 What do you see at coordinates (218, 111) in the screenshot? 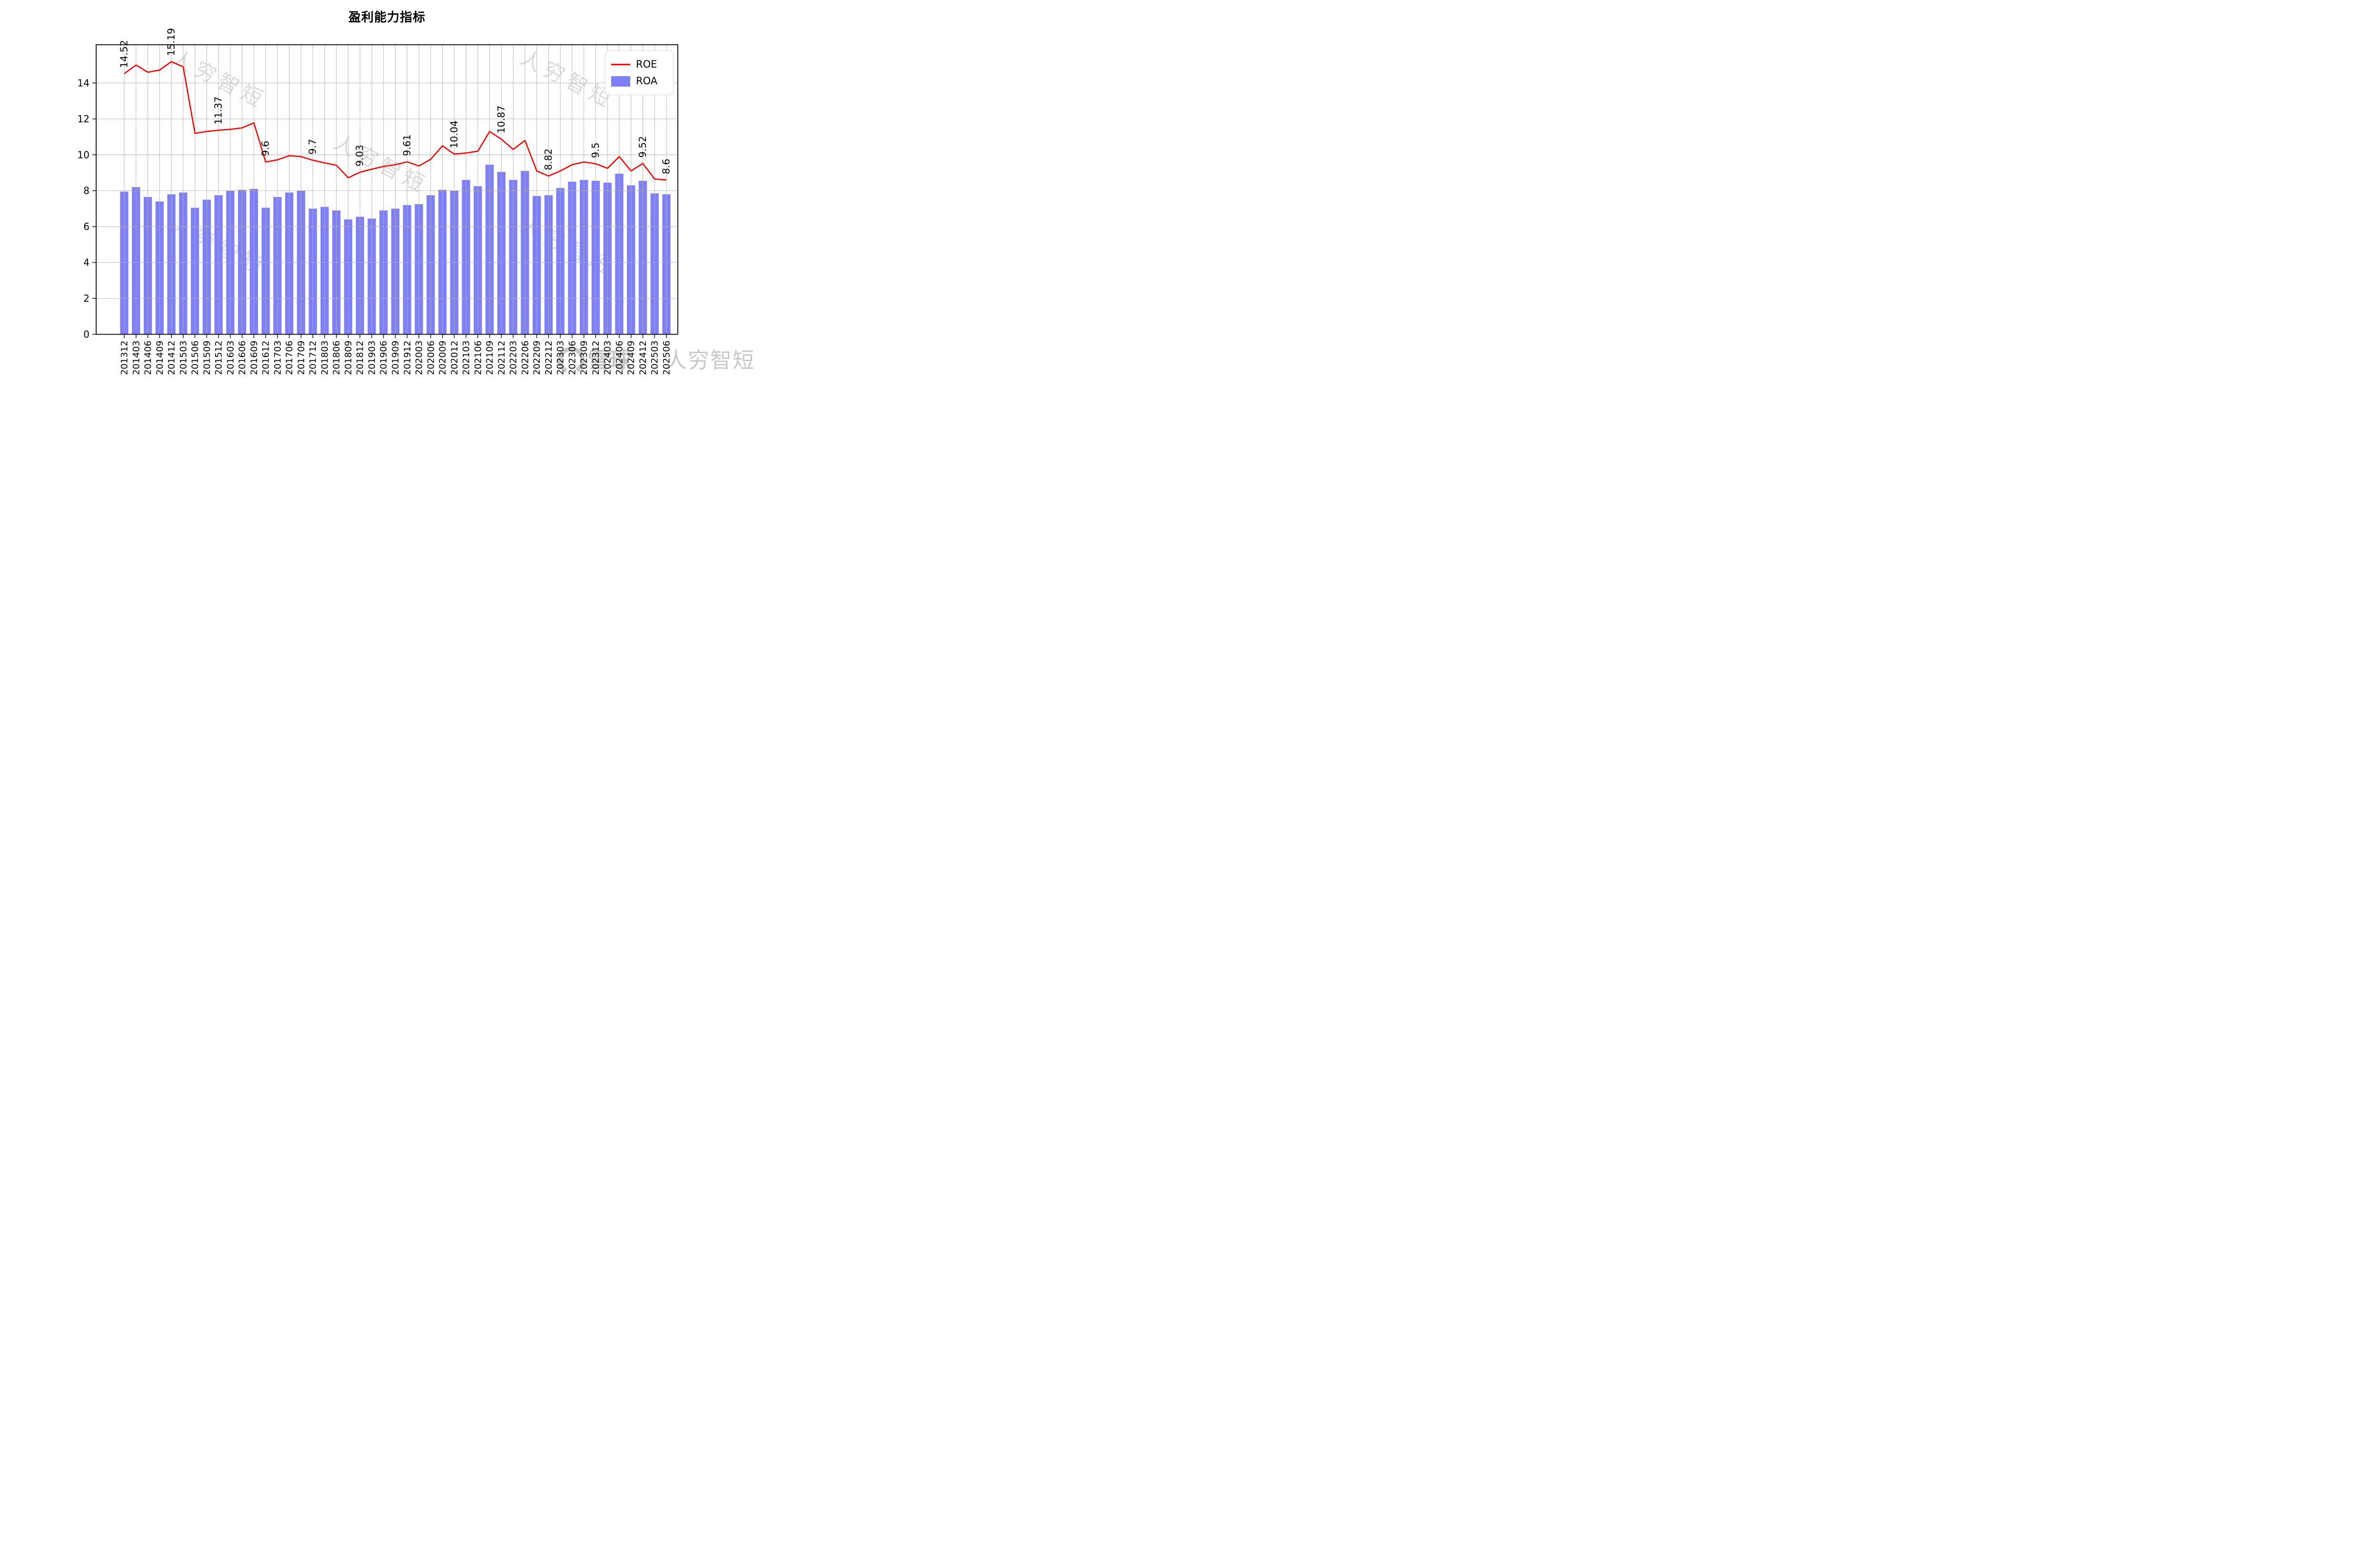
I see `roe-annotation: 11.37` at bounding box center [218, 111].